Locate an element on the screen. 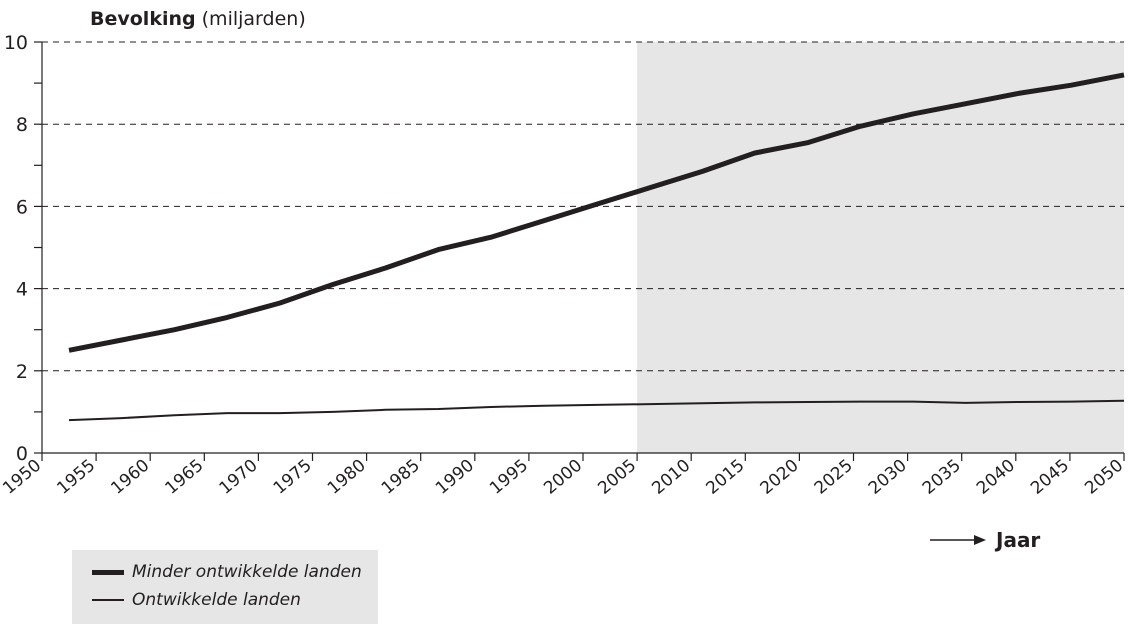  x-tick-label: 2040 is located at coordinates (996, 477).